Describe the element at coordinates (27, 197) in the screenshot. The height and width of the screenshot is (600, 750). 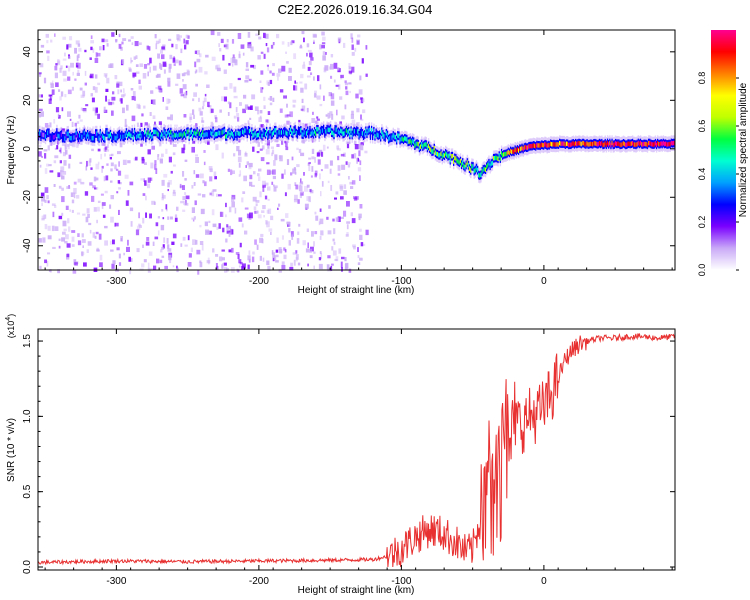
I see `y-tick-label: -20` at that location.